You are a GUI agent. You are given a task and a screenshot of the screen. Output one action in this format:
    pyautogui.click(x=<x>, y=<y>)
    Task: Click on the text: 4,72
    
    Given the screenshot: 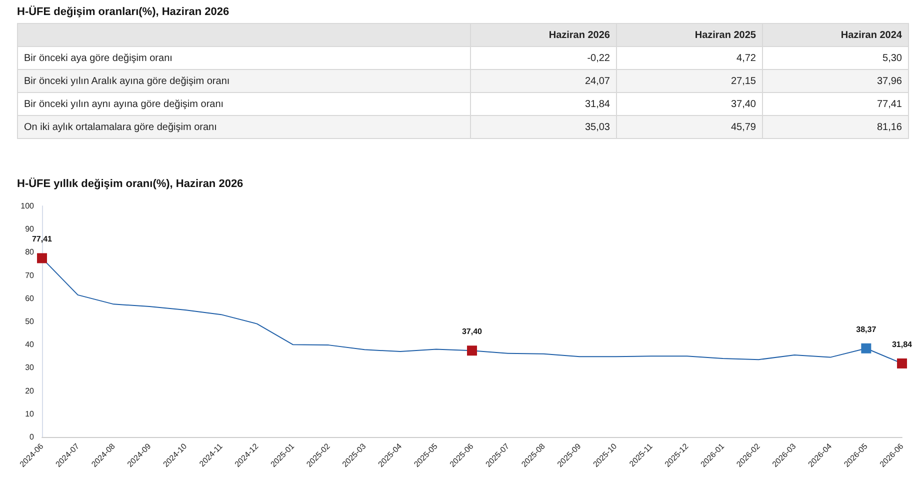 What is the action you would take?
    pyautogui.click(x=746, y=58)
    